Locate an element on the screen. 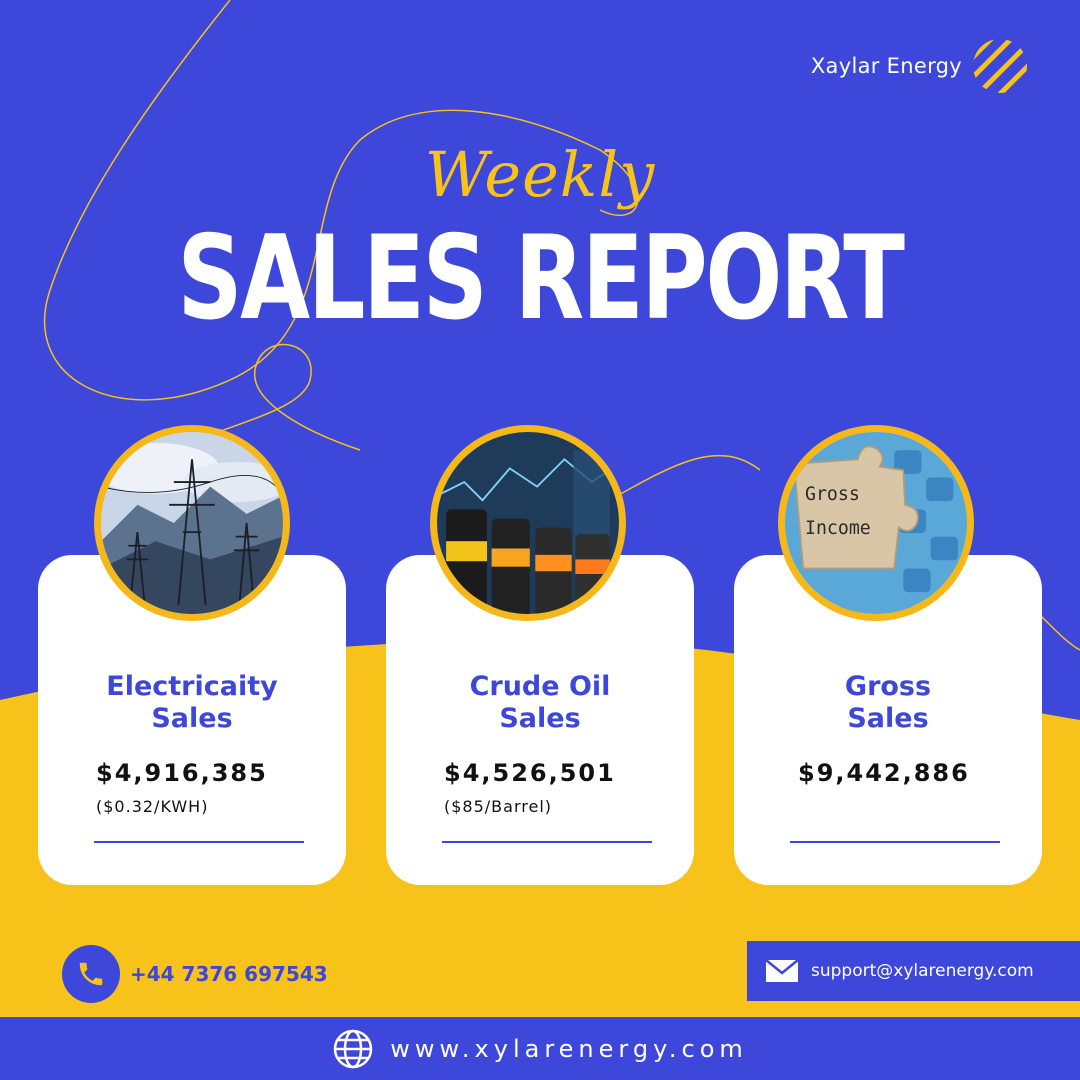  mail-icon is located at coordinates (782, 970).